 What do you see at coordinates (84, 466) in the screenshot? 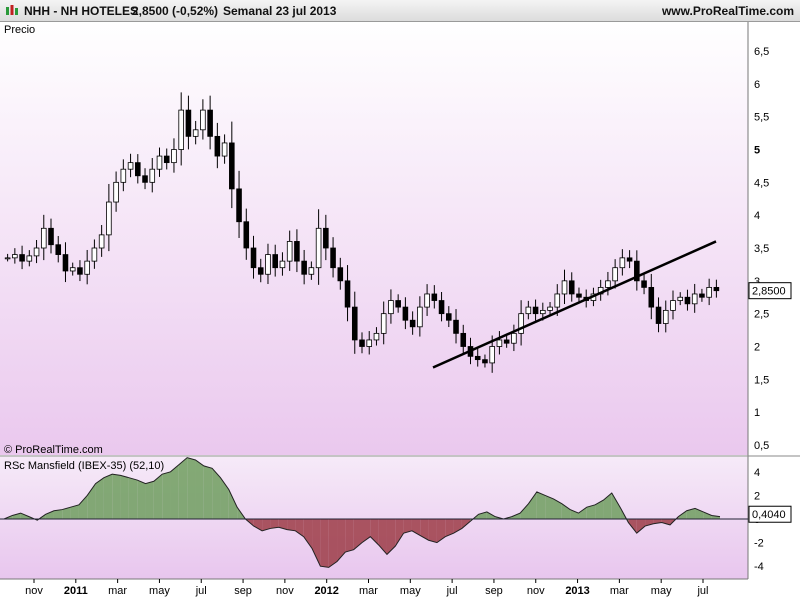
I see `rsc-panel-title: RSc Mansfield (IBEX-35) (52,10)` at bounding box center [84, 466].